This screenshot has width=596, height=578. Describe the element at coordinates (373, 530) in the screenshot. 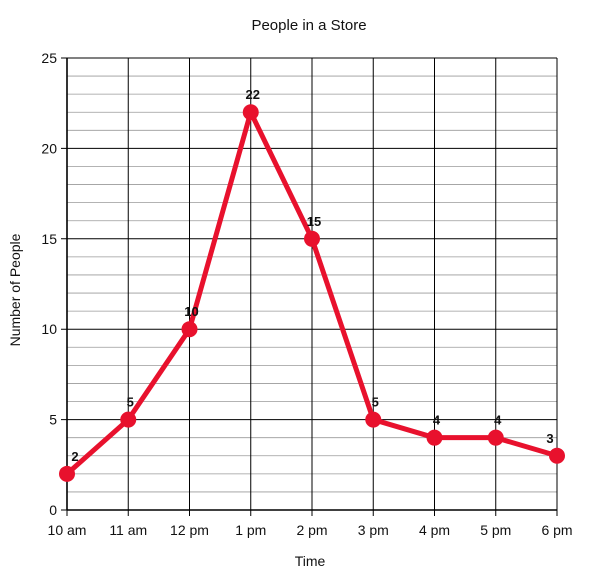

I see `x-tick-label: 3 pm` at that location.